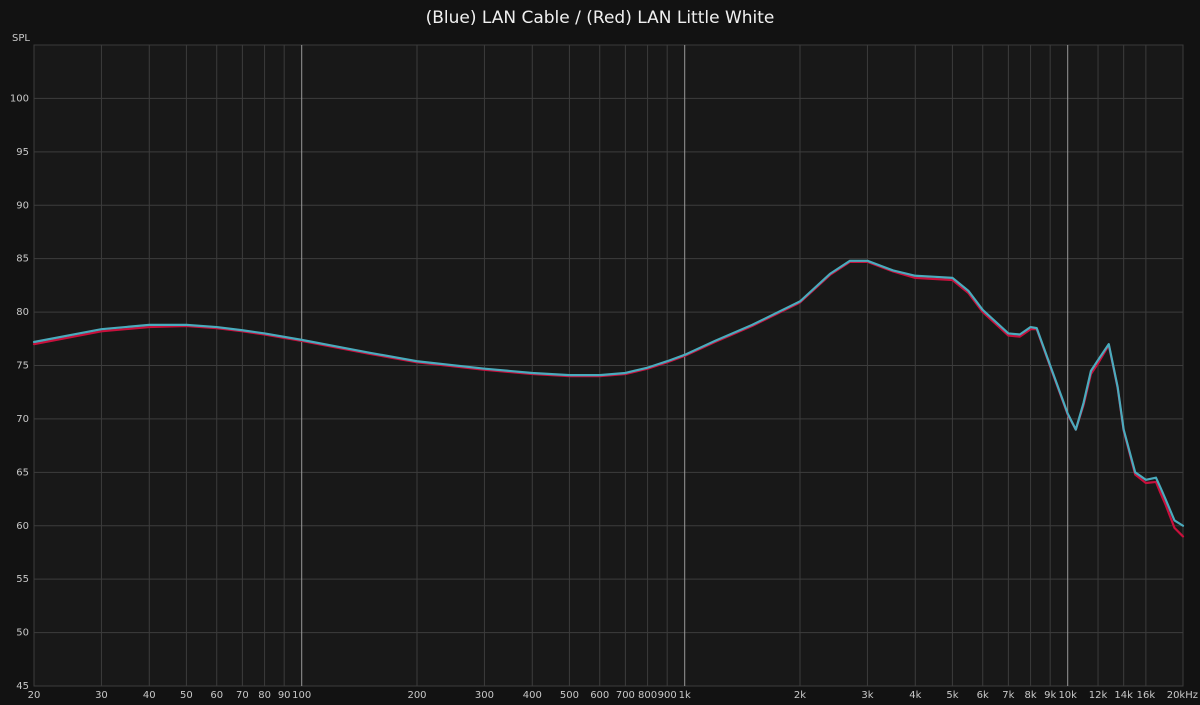 This screenshot has width=1200, height=705. I want to click on x-tick-label: 5k, so click(952, 695).